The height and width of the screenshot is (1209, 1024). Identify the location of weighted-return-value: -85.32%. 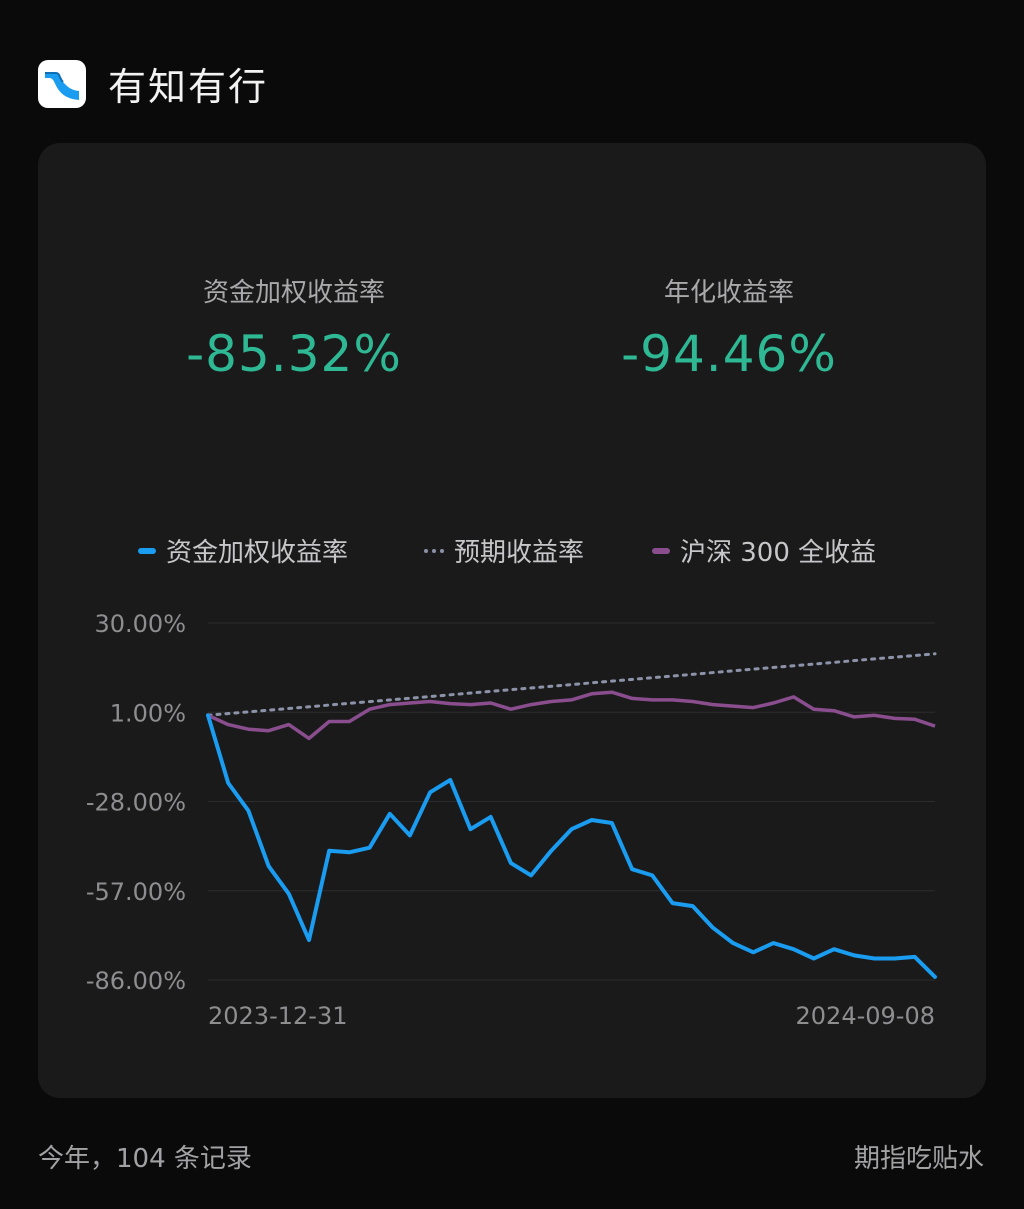
(294, 354).